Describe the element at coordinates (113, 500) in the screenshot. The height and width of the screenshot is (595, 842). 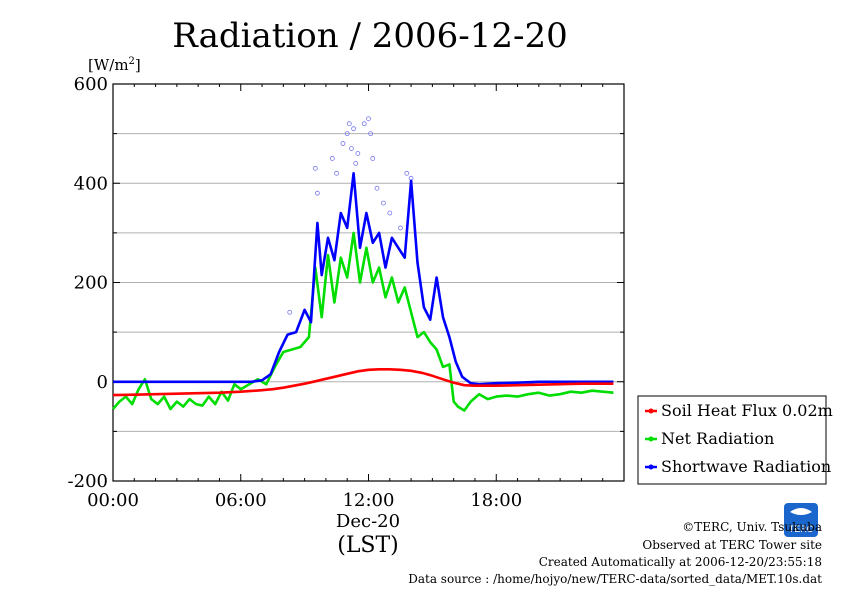
I see `x-tick-label: 00:00` at that location.